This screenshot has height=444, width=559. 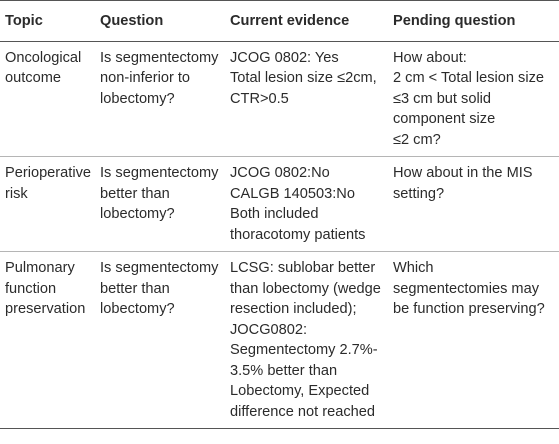 I want to click on cell-line: than lobectomy (wedge, so click(x=305, y=288).